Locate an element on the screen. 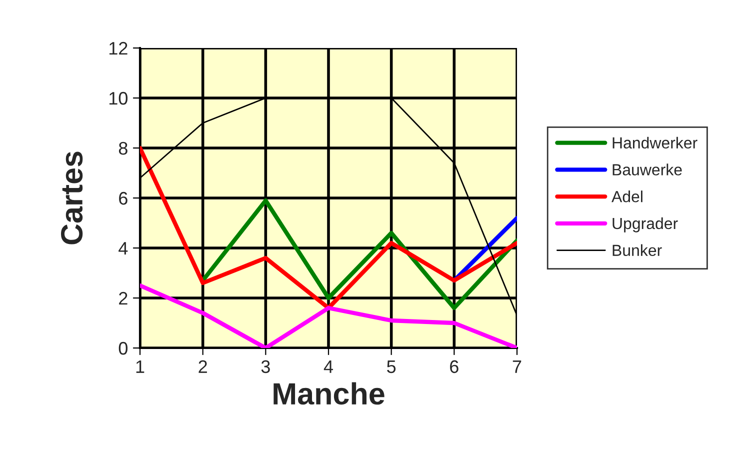 The image size is (731, 456). y-tick-label: 2 is located at coordinates (123, 298).